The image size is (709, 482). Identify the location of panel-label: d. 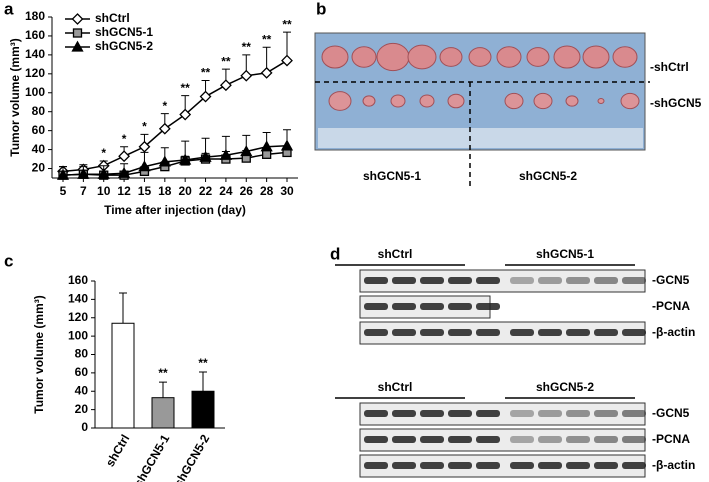
(335, 253).